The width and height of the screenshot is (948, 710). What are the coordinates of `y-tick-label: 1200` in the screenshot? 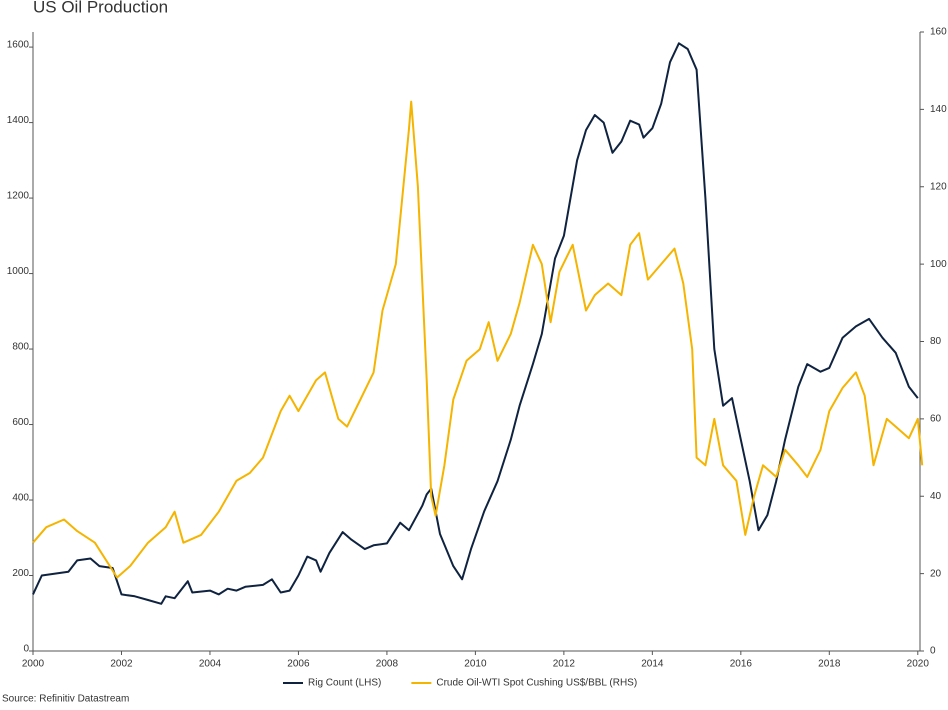 It's located at (18, 196).